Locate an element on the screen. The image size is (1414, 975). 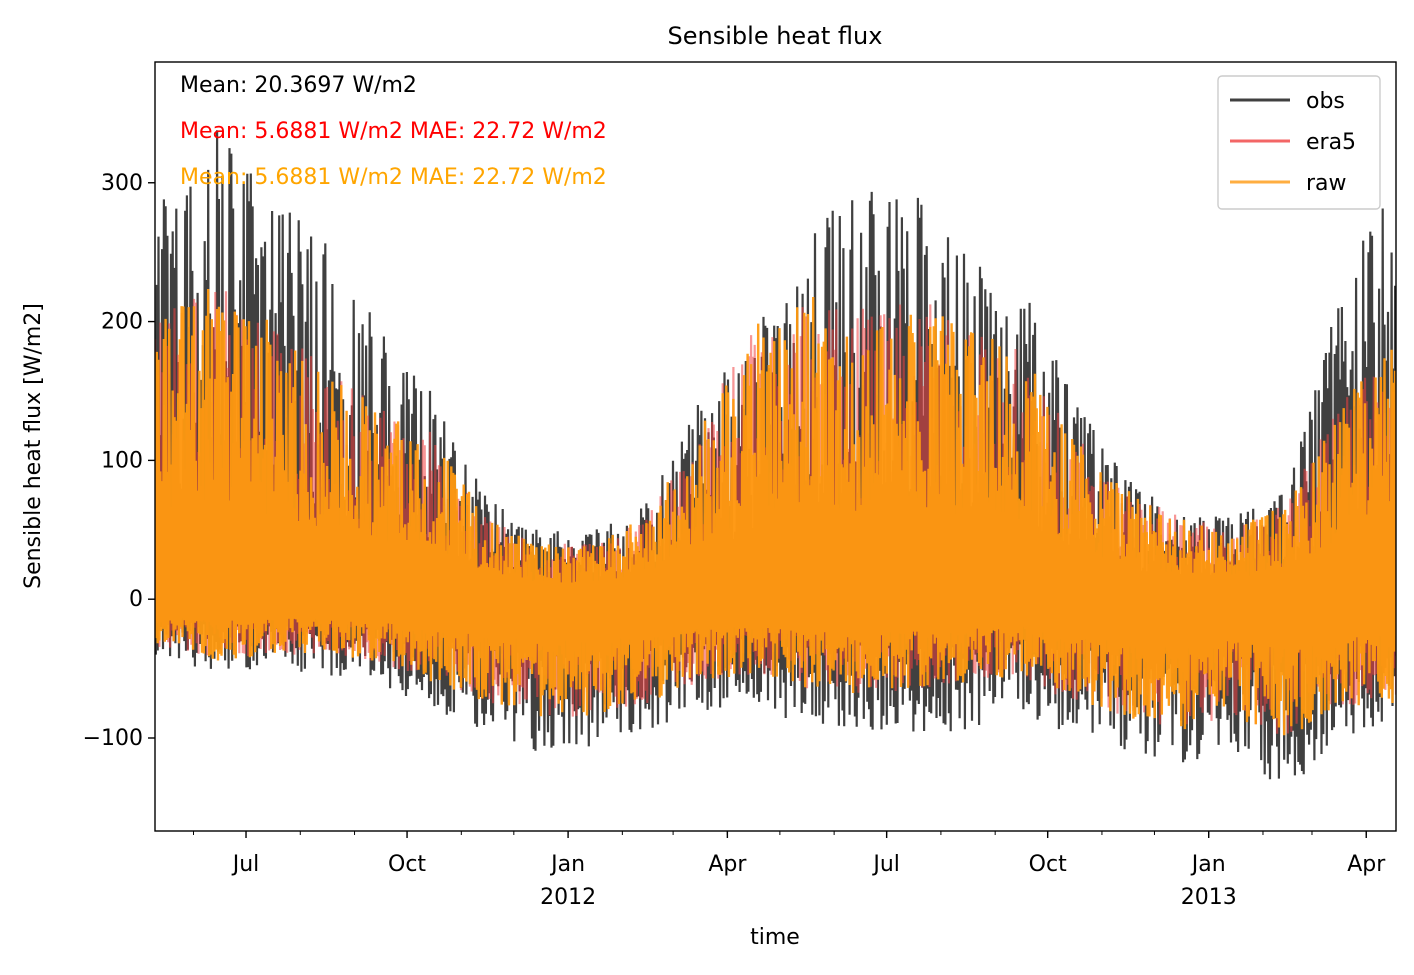
y-tick-label: 0 is located at coordinates (136, 599).